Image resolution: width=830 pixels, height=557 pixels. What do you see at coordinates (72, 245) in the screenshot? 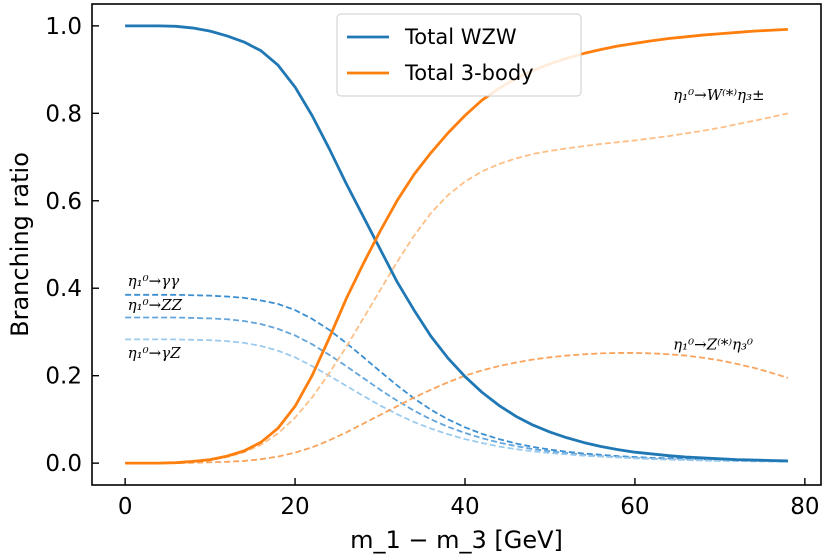
I see `y-ticks: 0.0 0.2 0.4 0.6 0.8 1.0` at bounding box center [72, 245].